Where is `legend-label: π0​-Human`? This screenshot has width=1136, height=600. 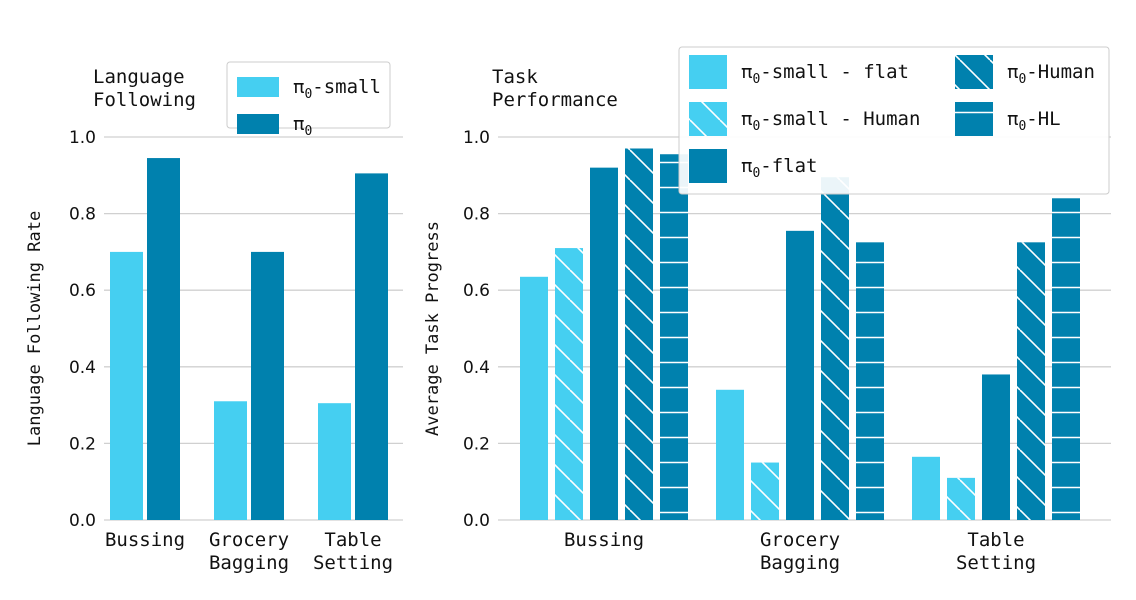
legend-label: π0​-Human is located at coordinates (1051, 74).